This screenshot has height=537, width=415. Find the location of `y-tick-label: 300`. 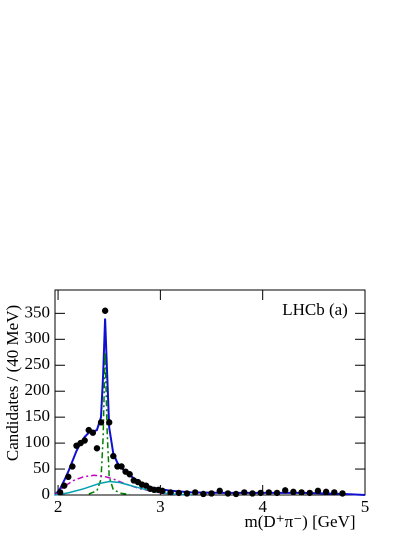

y-tick-label: 300 is located at coordinates (38, 337).